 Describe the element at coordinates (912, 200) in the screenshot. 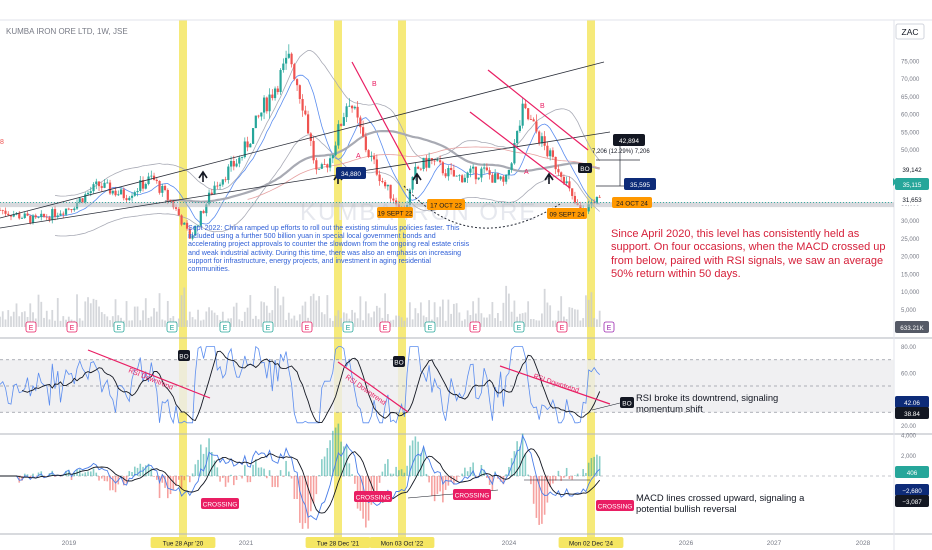

I see `svg-text: 31,653` at that location.